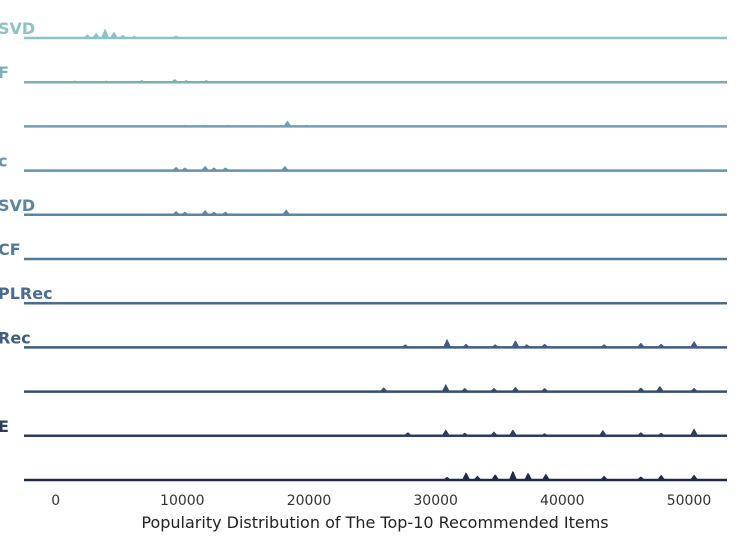 This screenshot has width=750, height=550. What do you see at coordinates (562, 501) in the screenshot?
I see `x-tick-label: 40000` at bounding box center [562, 501].